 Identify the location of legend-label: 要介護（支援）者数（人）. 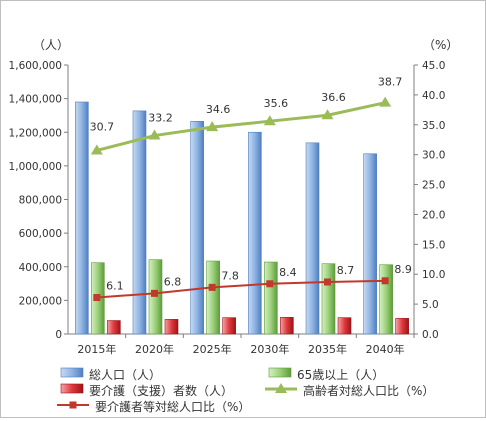
(161, 390).